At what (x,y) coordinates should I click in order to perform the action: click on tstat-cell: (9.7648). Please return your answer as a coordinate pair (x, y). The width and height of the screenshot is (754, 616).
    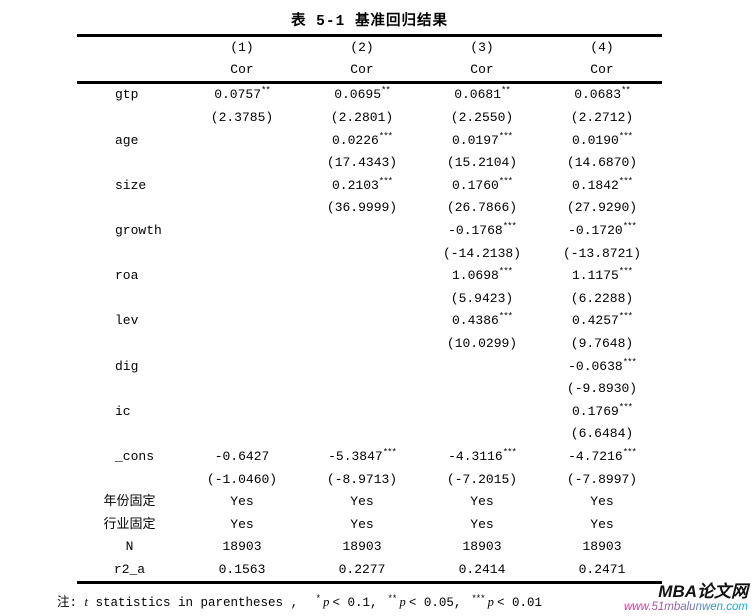
    Looking at the image, I should click on (602, 343).